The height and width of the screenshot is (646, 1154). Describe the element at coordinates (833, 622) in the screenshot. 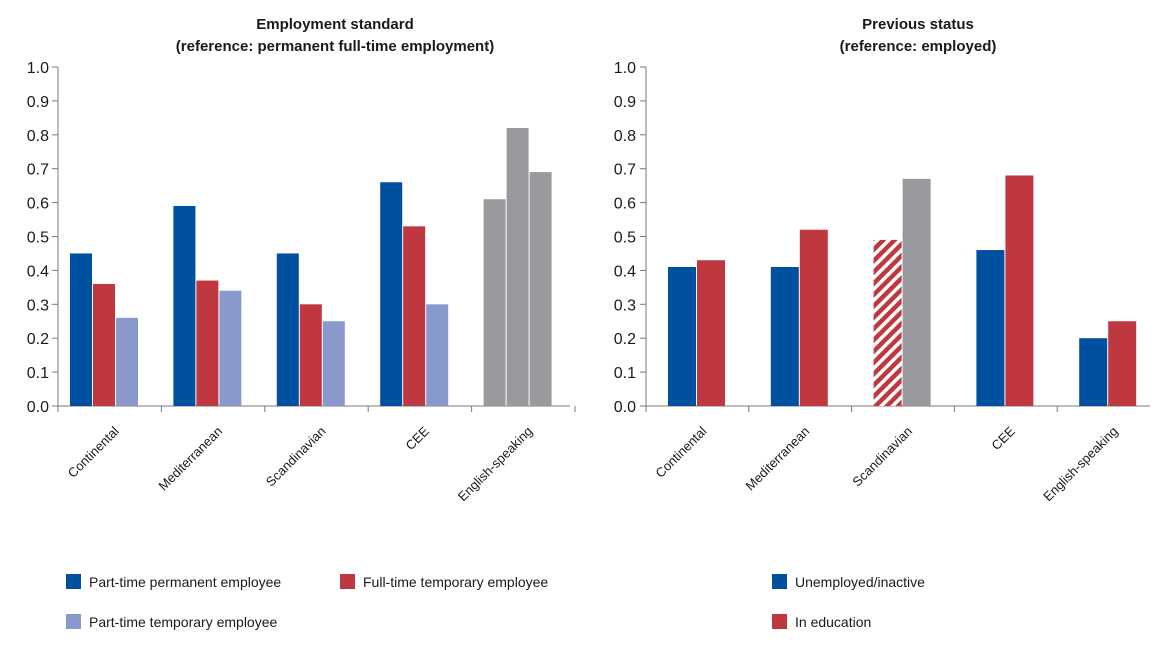

I see `legend-label: In education` at that location.